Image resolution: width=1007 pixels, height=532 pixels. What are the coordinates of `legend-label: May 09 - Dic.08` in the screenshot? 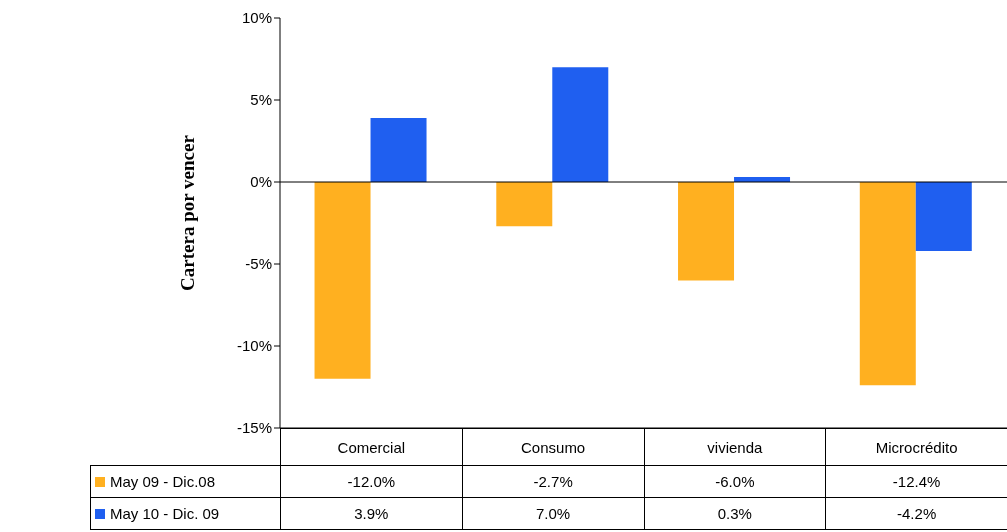 It's located at (185, 481).